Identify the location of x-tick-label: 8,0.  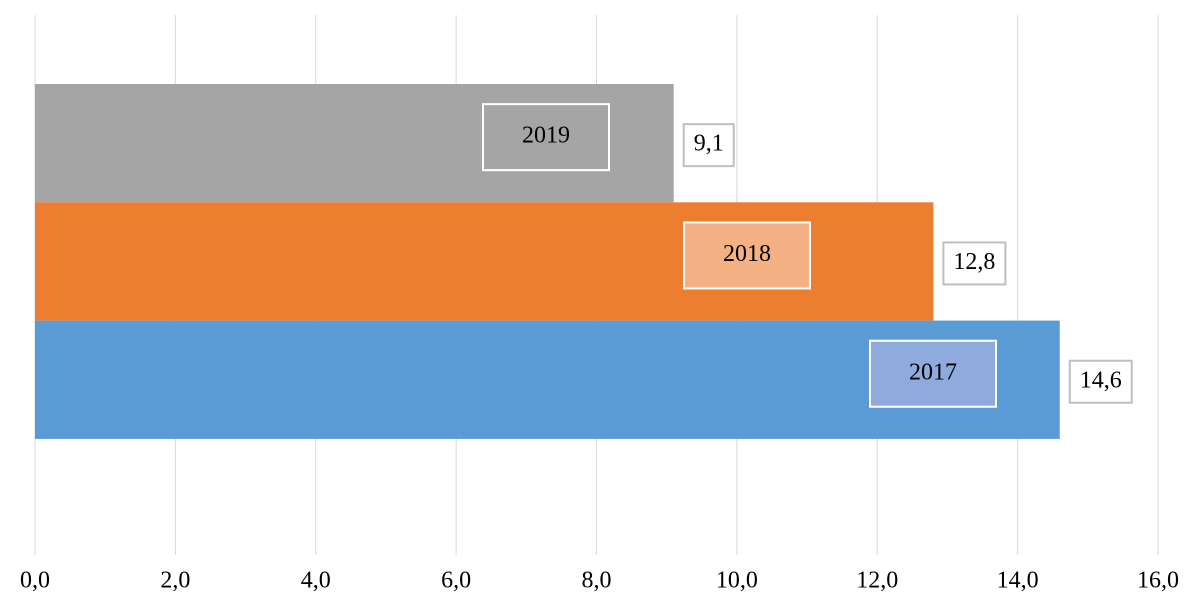
(597, 581).